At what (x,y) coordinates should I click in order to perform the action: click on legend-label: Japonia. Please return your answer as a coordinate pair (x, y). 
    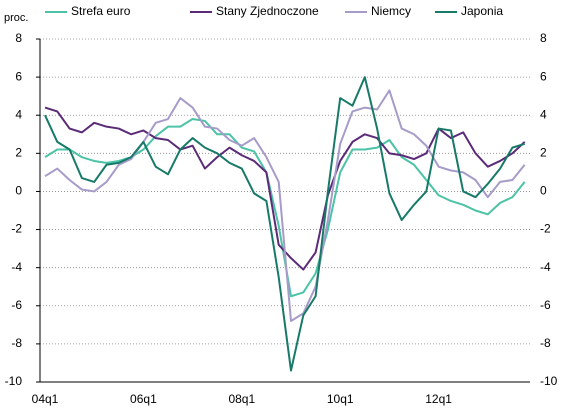
    Looking at the image, I should click on (482, 11).